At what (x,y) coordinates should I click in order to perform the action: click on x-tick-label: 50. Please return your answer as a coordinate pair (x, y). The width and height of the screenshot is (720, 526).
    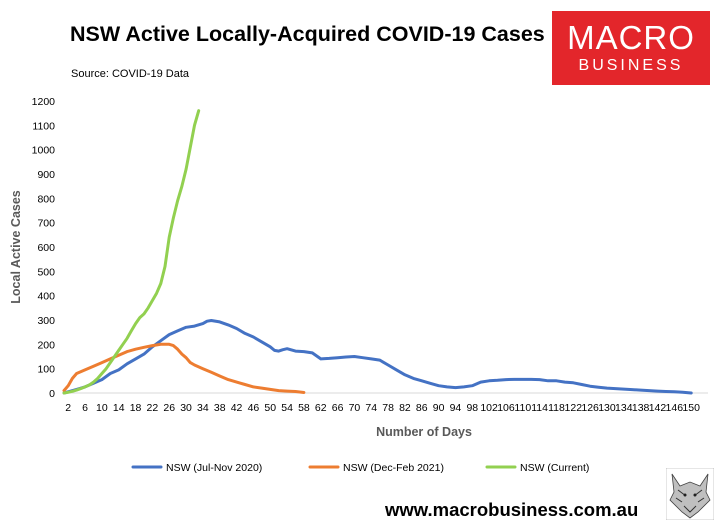
    Looking at the image, I should click on (270, 408).